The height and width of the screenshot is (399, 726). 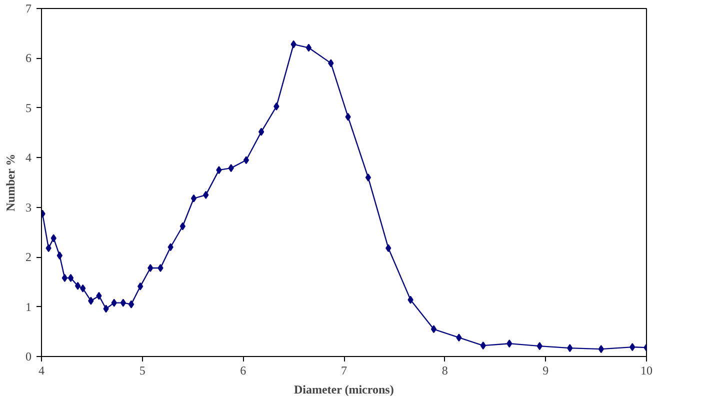 What do you see at coordinates (29, 307) in the screenshot?
I see `y-tick-label: 1` at bounding box center [29, 307].